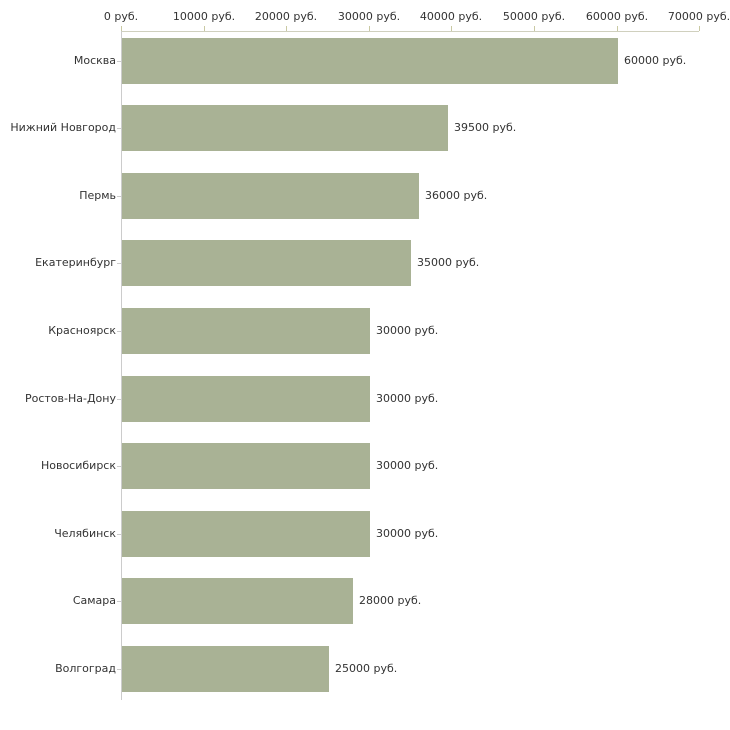  Describe the element at coordinates (94, 600) in the screenshot. I see `category-label: Самара` at that location.